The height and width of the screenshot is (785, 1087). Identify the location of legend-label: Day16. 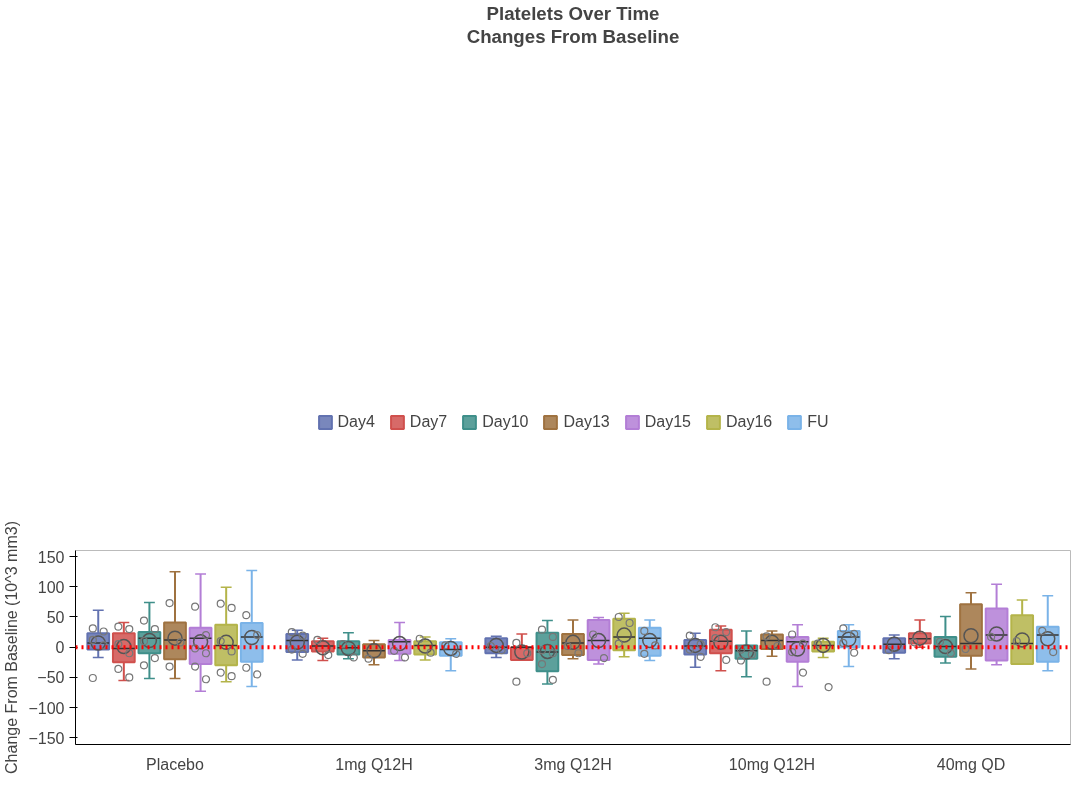
(749, 421).